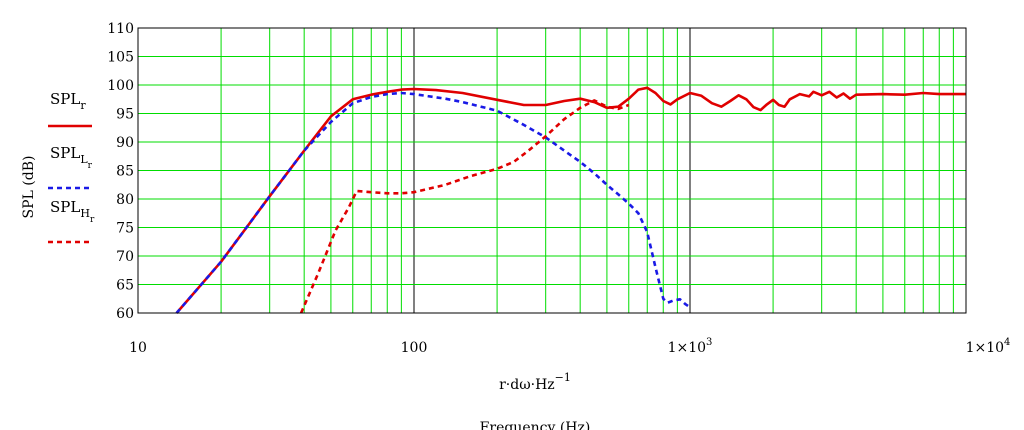 The height and width of the screenshot is (430, 1024). What do you see at coordinates (527, 385) in the screenshot?
I see `x-axis-expression-base: r·dω·Hz` at bounding box center [527, 385].